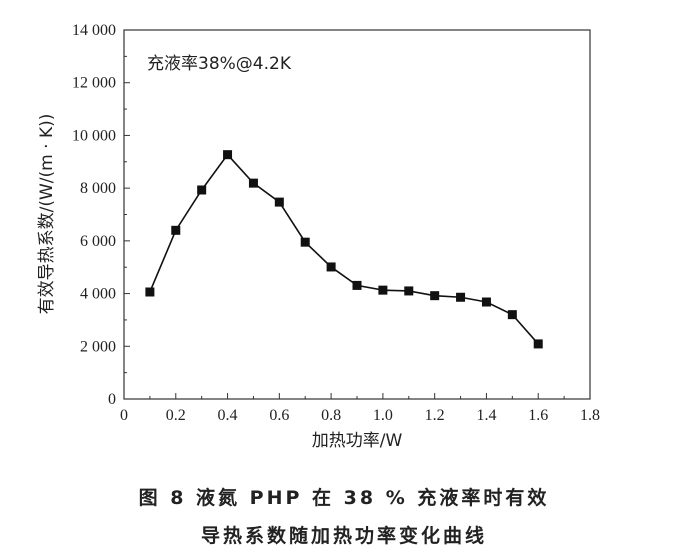 The height and width of the screenshot is (560, 688). What do you see at coordinates (219, 64) in the screenshot?
I see `annotation: 充液率38%@4.2K` at bounding box center [219, 64].